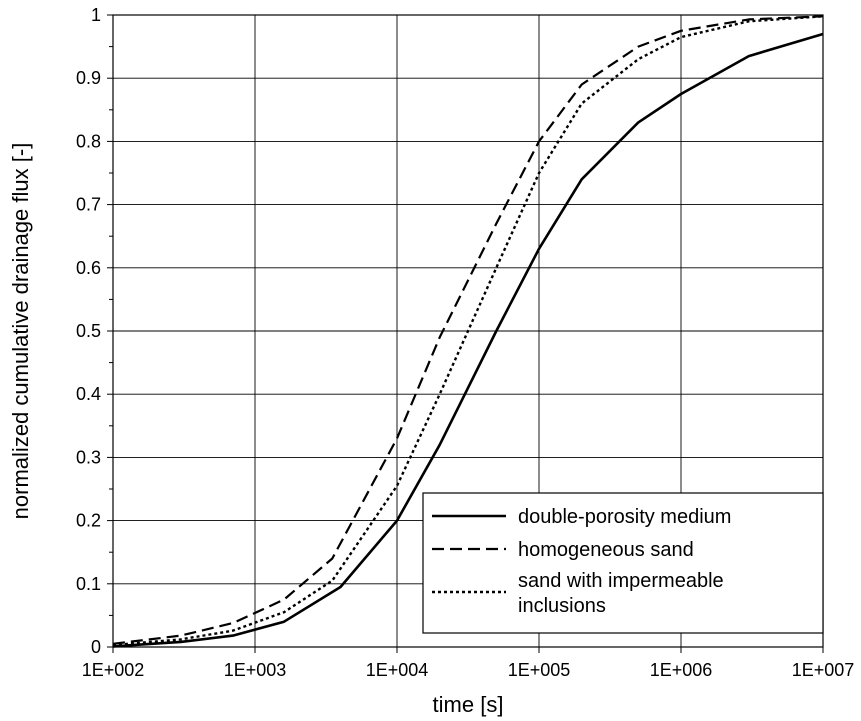  Describe the element at coordinates (88, 394) in the screenshot. I see `y-tick-label: 0.4` at that location.